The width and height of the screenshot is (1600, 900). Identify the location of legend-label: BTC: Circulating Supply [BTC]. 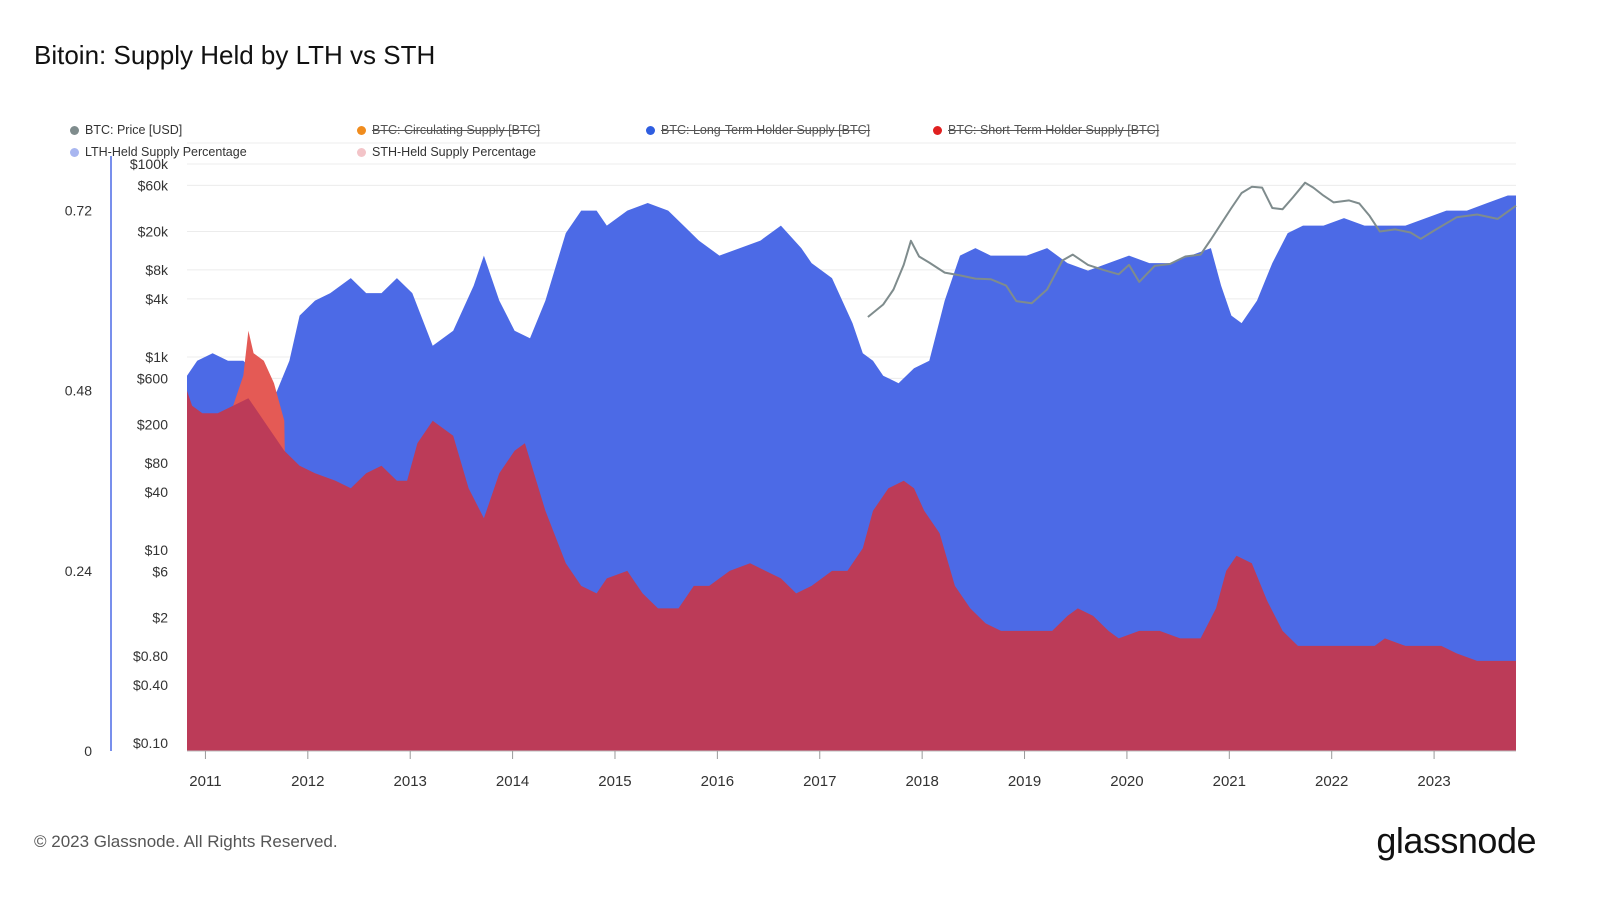
(456, 130).